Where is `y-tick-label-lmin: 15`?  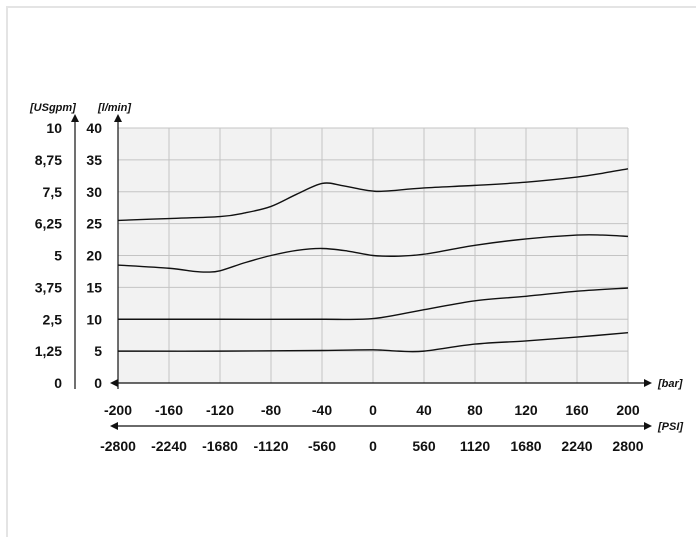 y-tick-label-lmin: 15 is located at coordinates (94, 287).